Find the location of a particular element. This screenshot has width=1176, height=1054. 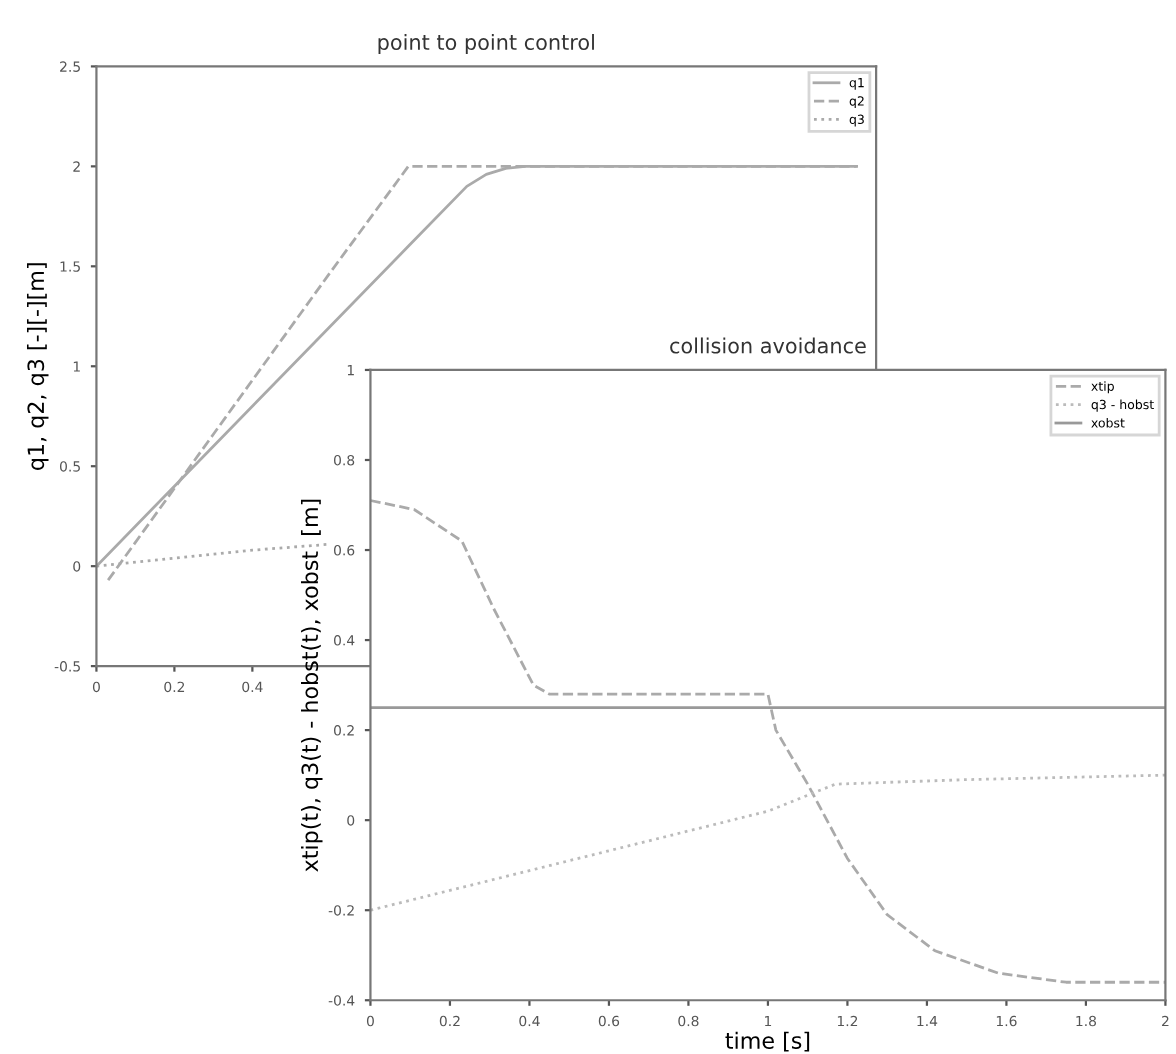

chart-title: point to point control is located at coordinates (486, 44).